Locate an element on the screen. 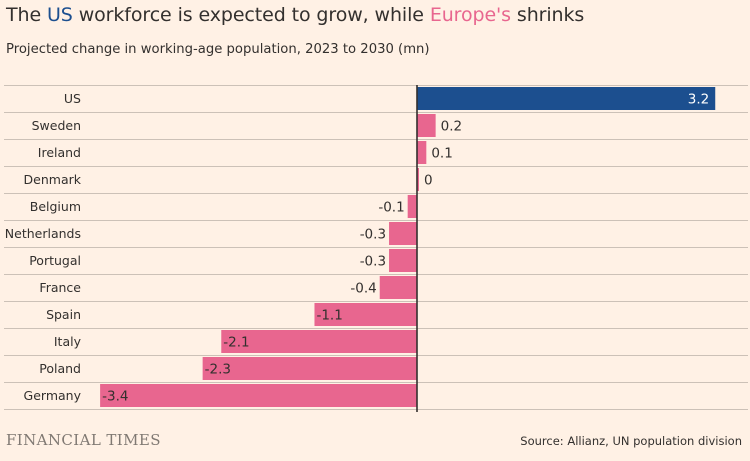 Image resolution: width=750 pixels, height=461 pixels. category-label-sweden: Sweden is located at coordinates (56, 125).